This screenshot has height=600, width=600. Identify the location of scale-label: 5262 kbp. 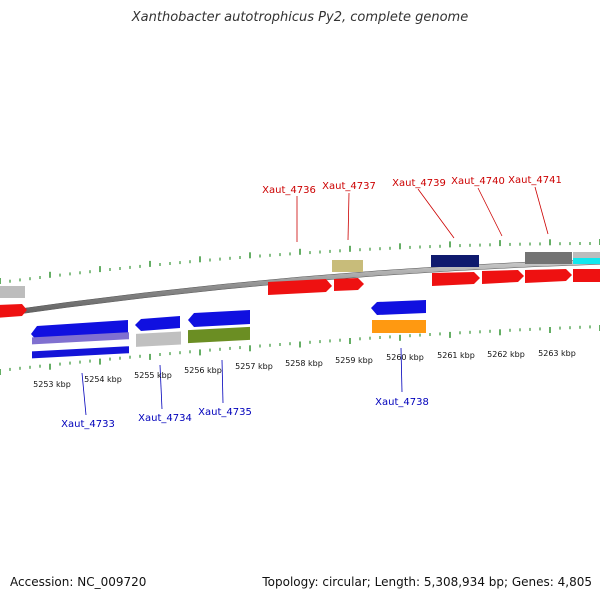
(506, 354).